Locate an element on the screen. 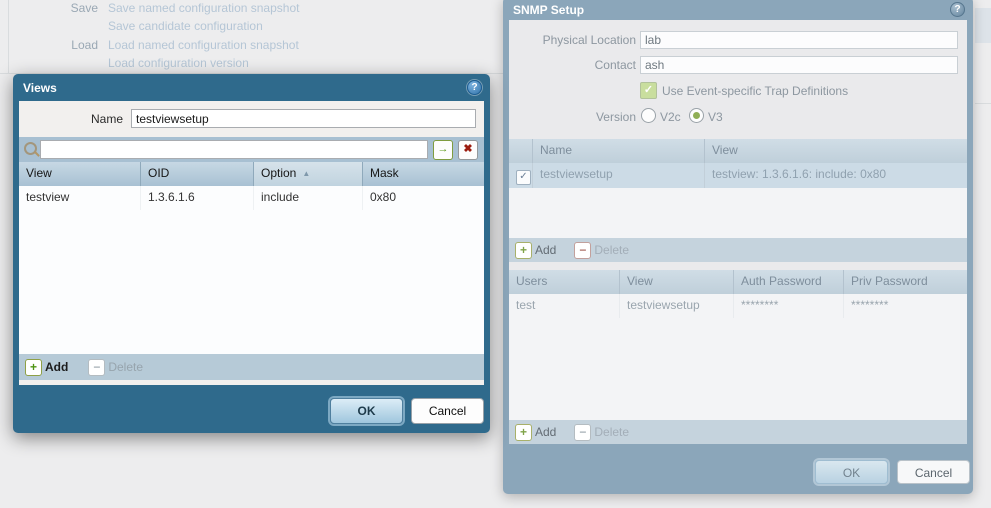 The width and height of the screenshot is (991, 508). oid-column-header: OID is located at coordinates (197, 174).